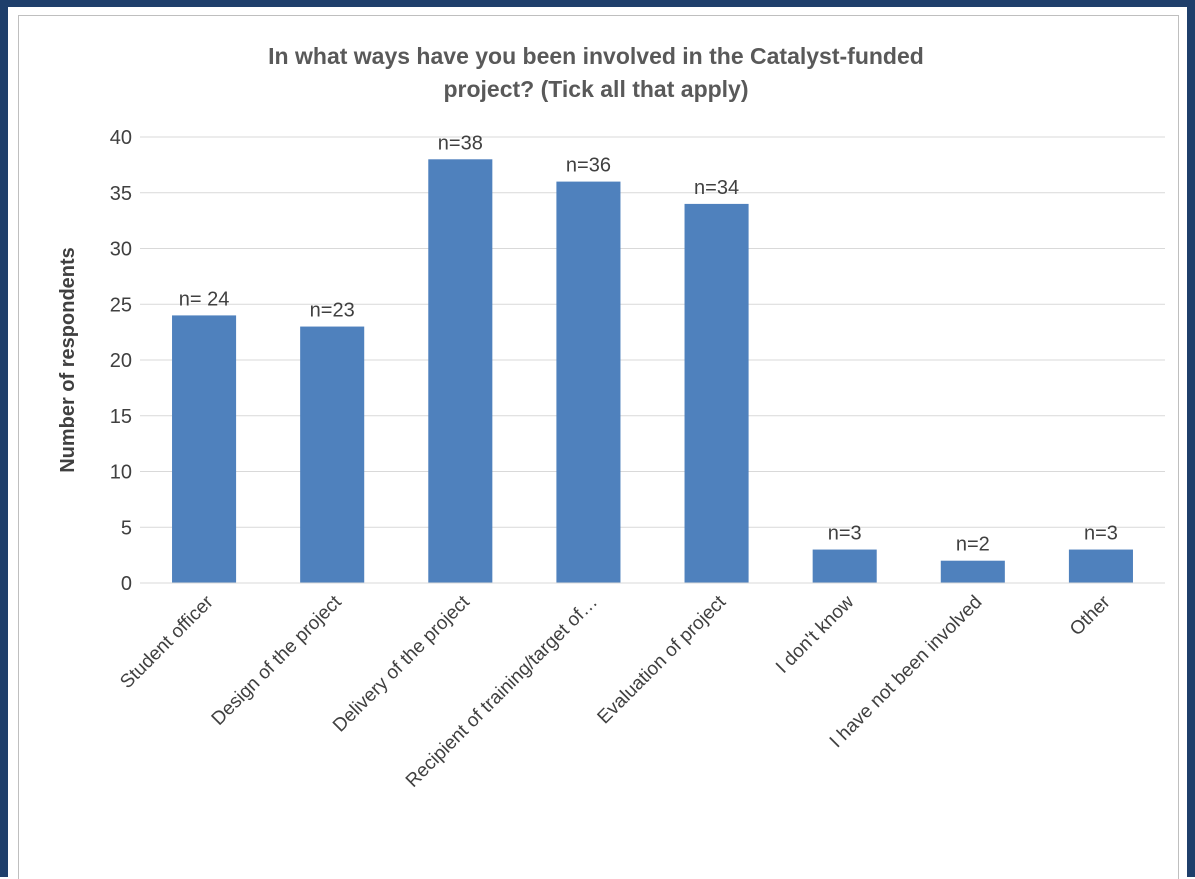  Describe the element at coordinates (204, 299) in the screenshot. I see `data-label: n= 24` at that location.